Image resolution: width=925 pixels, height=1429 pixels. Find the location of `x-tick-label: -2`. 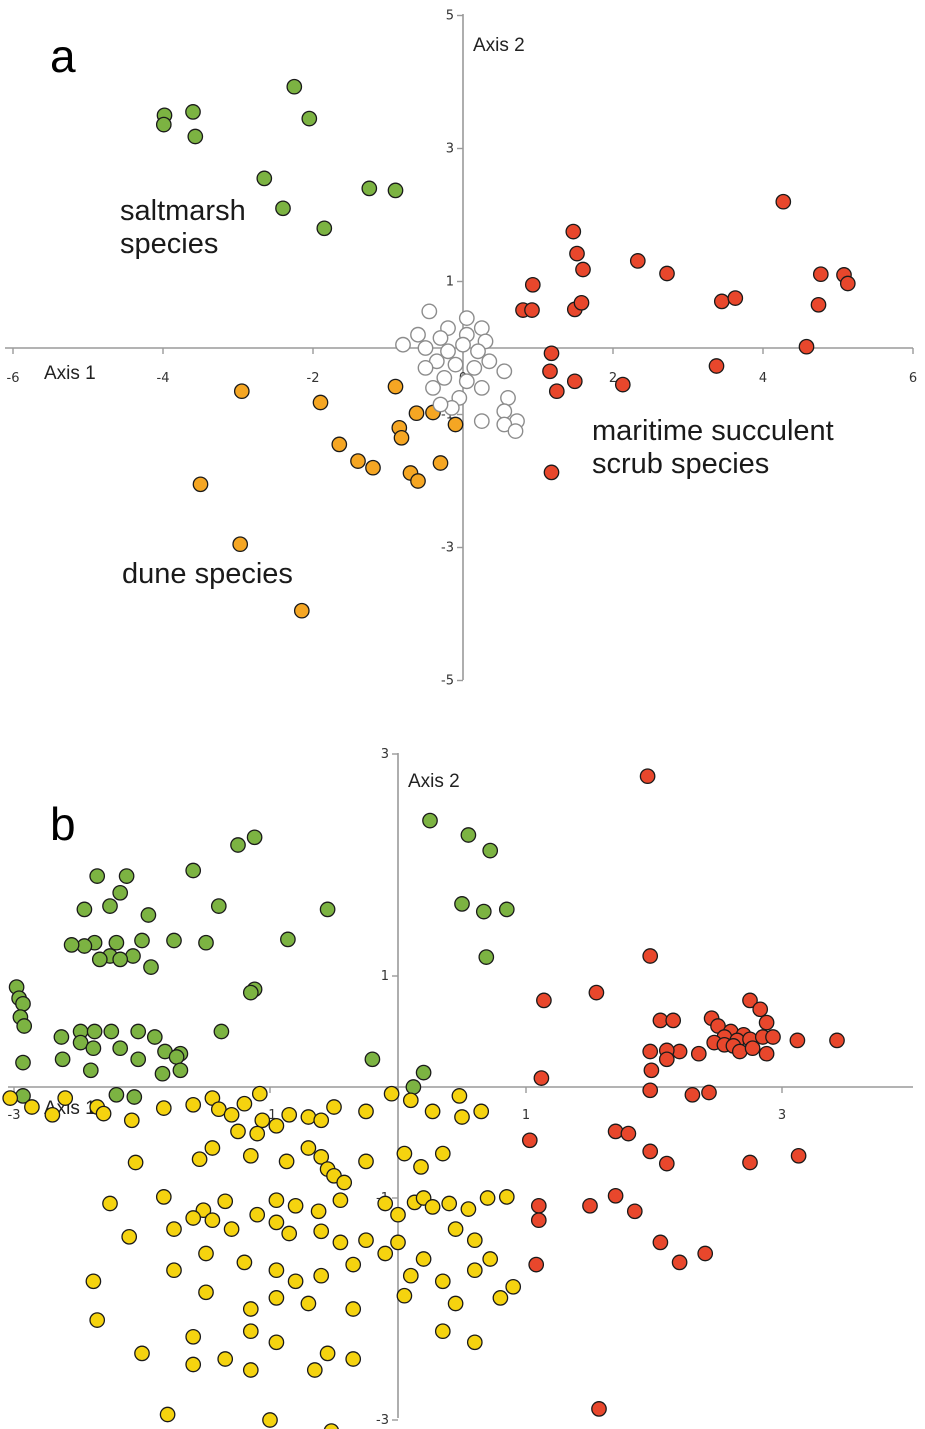

x-tick-label: -2 is located at coordinates (313, 378).